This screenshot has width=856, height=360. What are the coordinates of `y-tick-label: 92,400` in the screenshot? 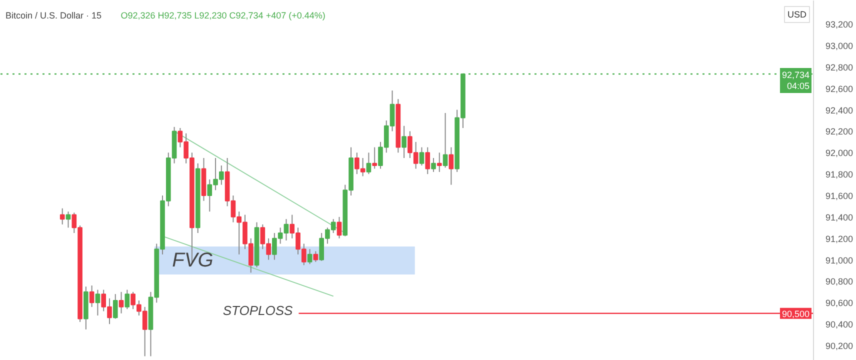 It's located at (840, 110).